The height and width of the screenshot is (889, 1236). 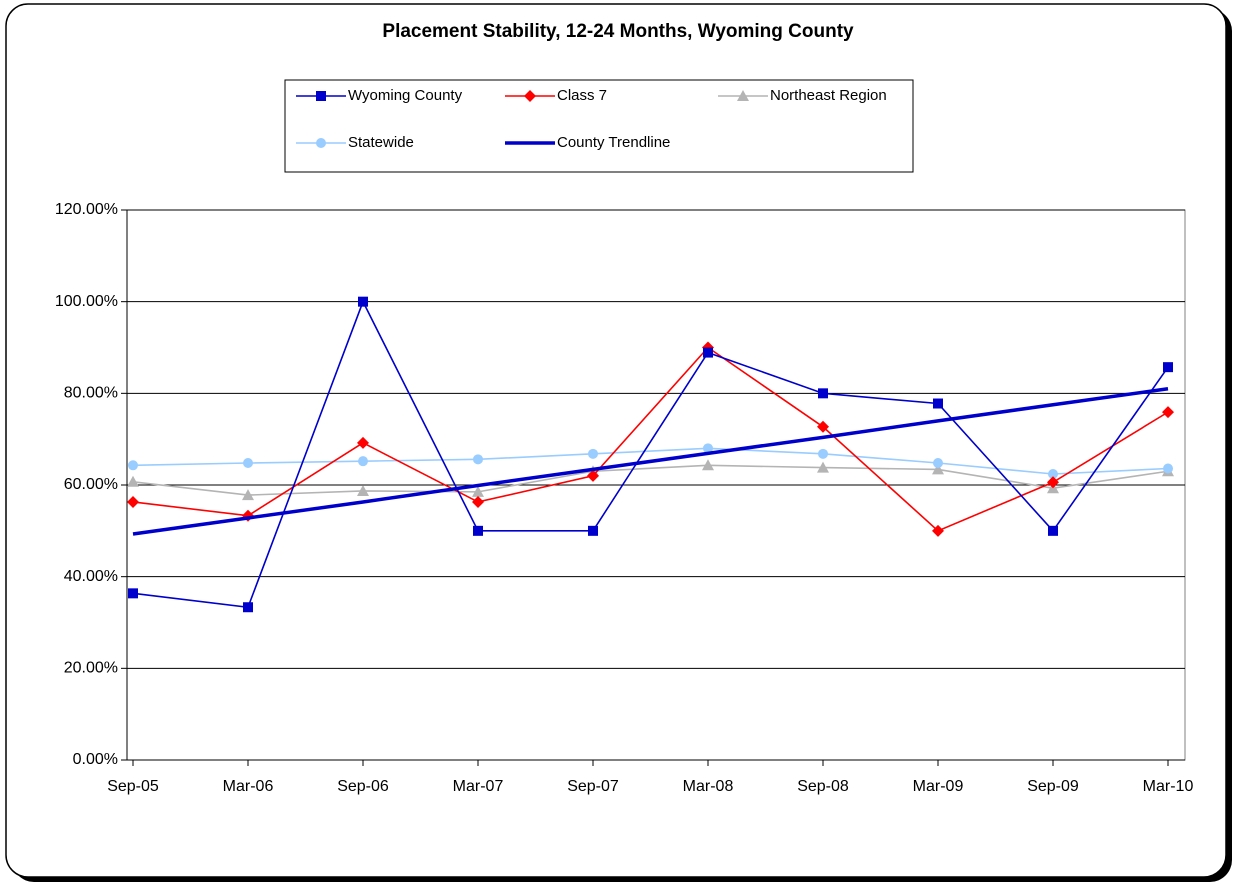 What do you see at coordinates (613, 142) in the screenshot?
I see `legend-label: County Trendline` at bounding box center [613, 142].